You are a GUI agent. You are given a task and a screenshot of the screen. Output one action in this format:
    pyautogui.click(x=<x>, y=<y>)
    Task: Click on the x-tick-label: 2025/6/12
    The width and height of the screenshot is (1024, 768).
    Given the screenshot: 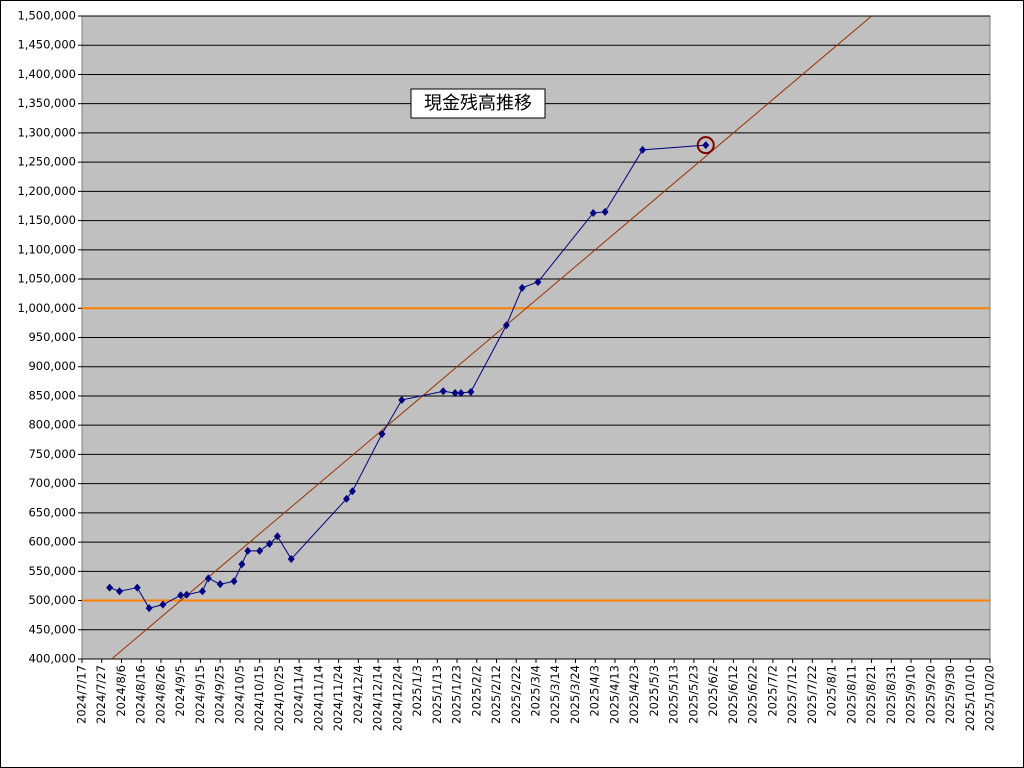 What is the action you would take?
    pyautogui.click(x=733, y=694)
    